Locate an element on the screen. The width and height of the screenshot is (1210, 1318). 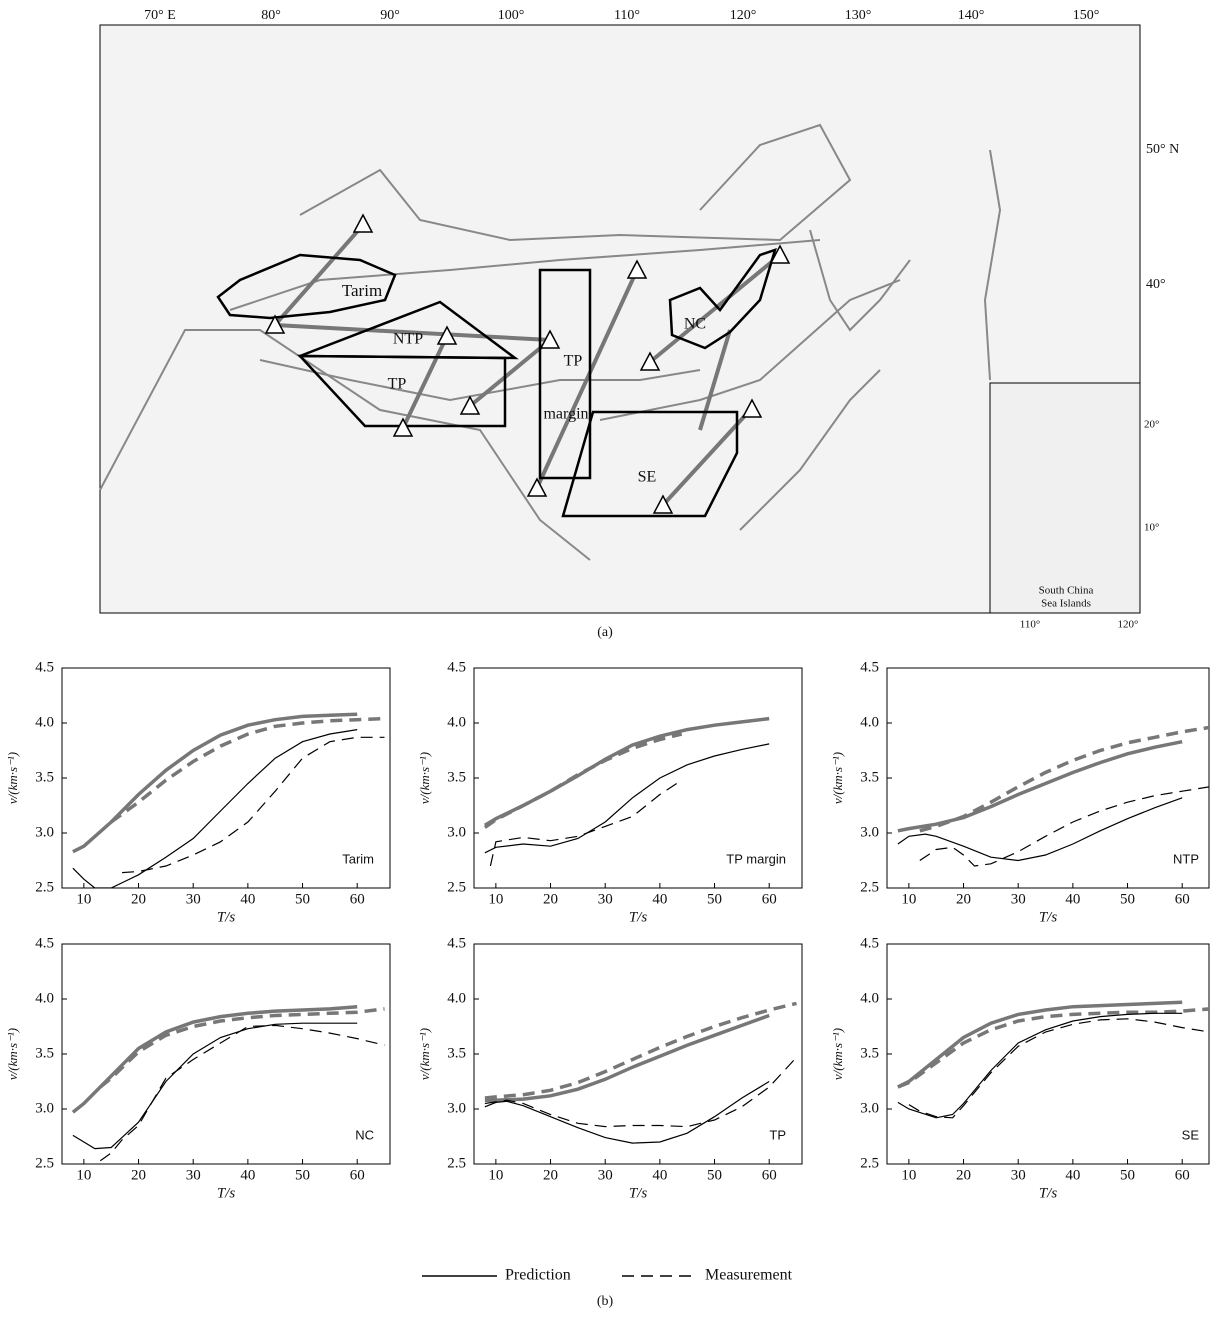
panel-label: Tarim is located at coordinates (358, 858).